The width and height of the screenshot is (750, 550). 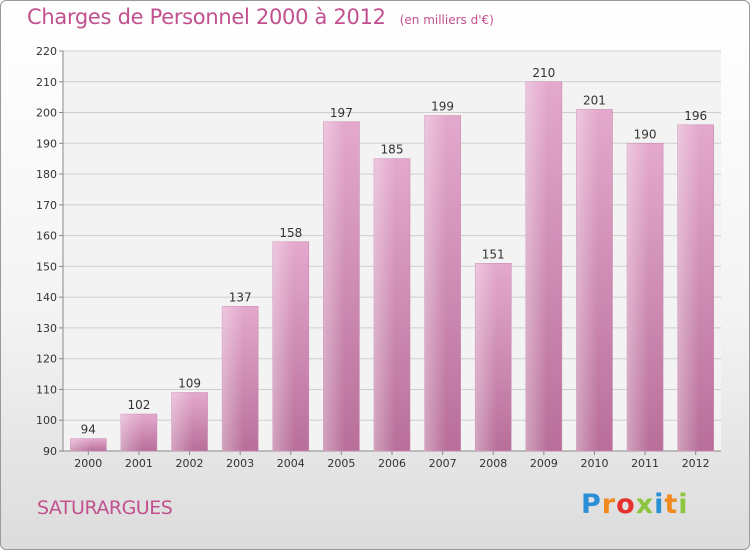 What do you see at coordinates (696, 463) in the screenshot?
I see `x-tick-label-2012: 2012` at bounding box center [696, 463].